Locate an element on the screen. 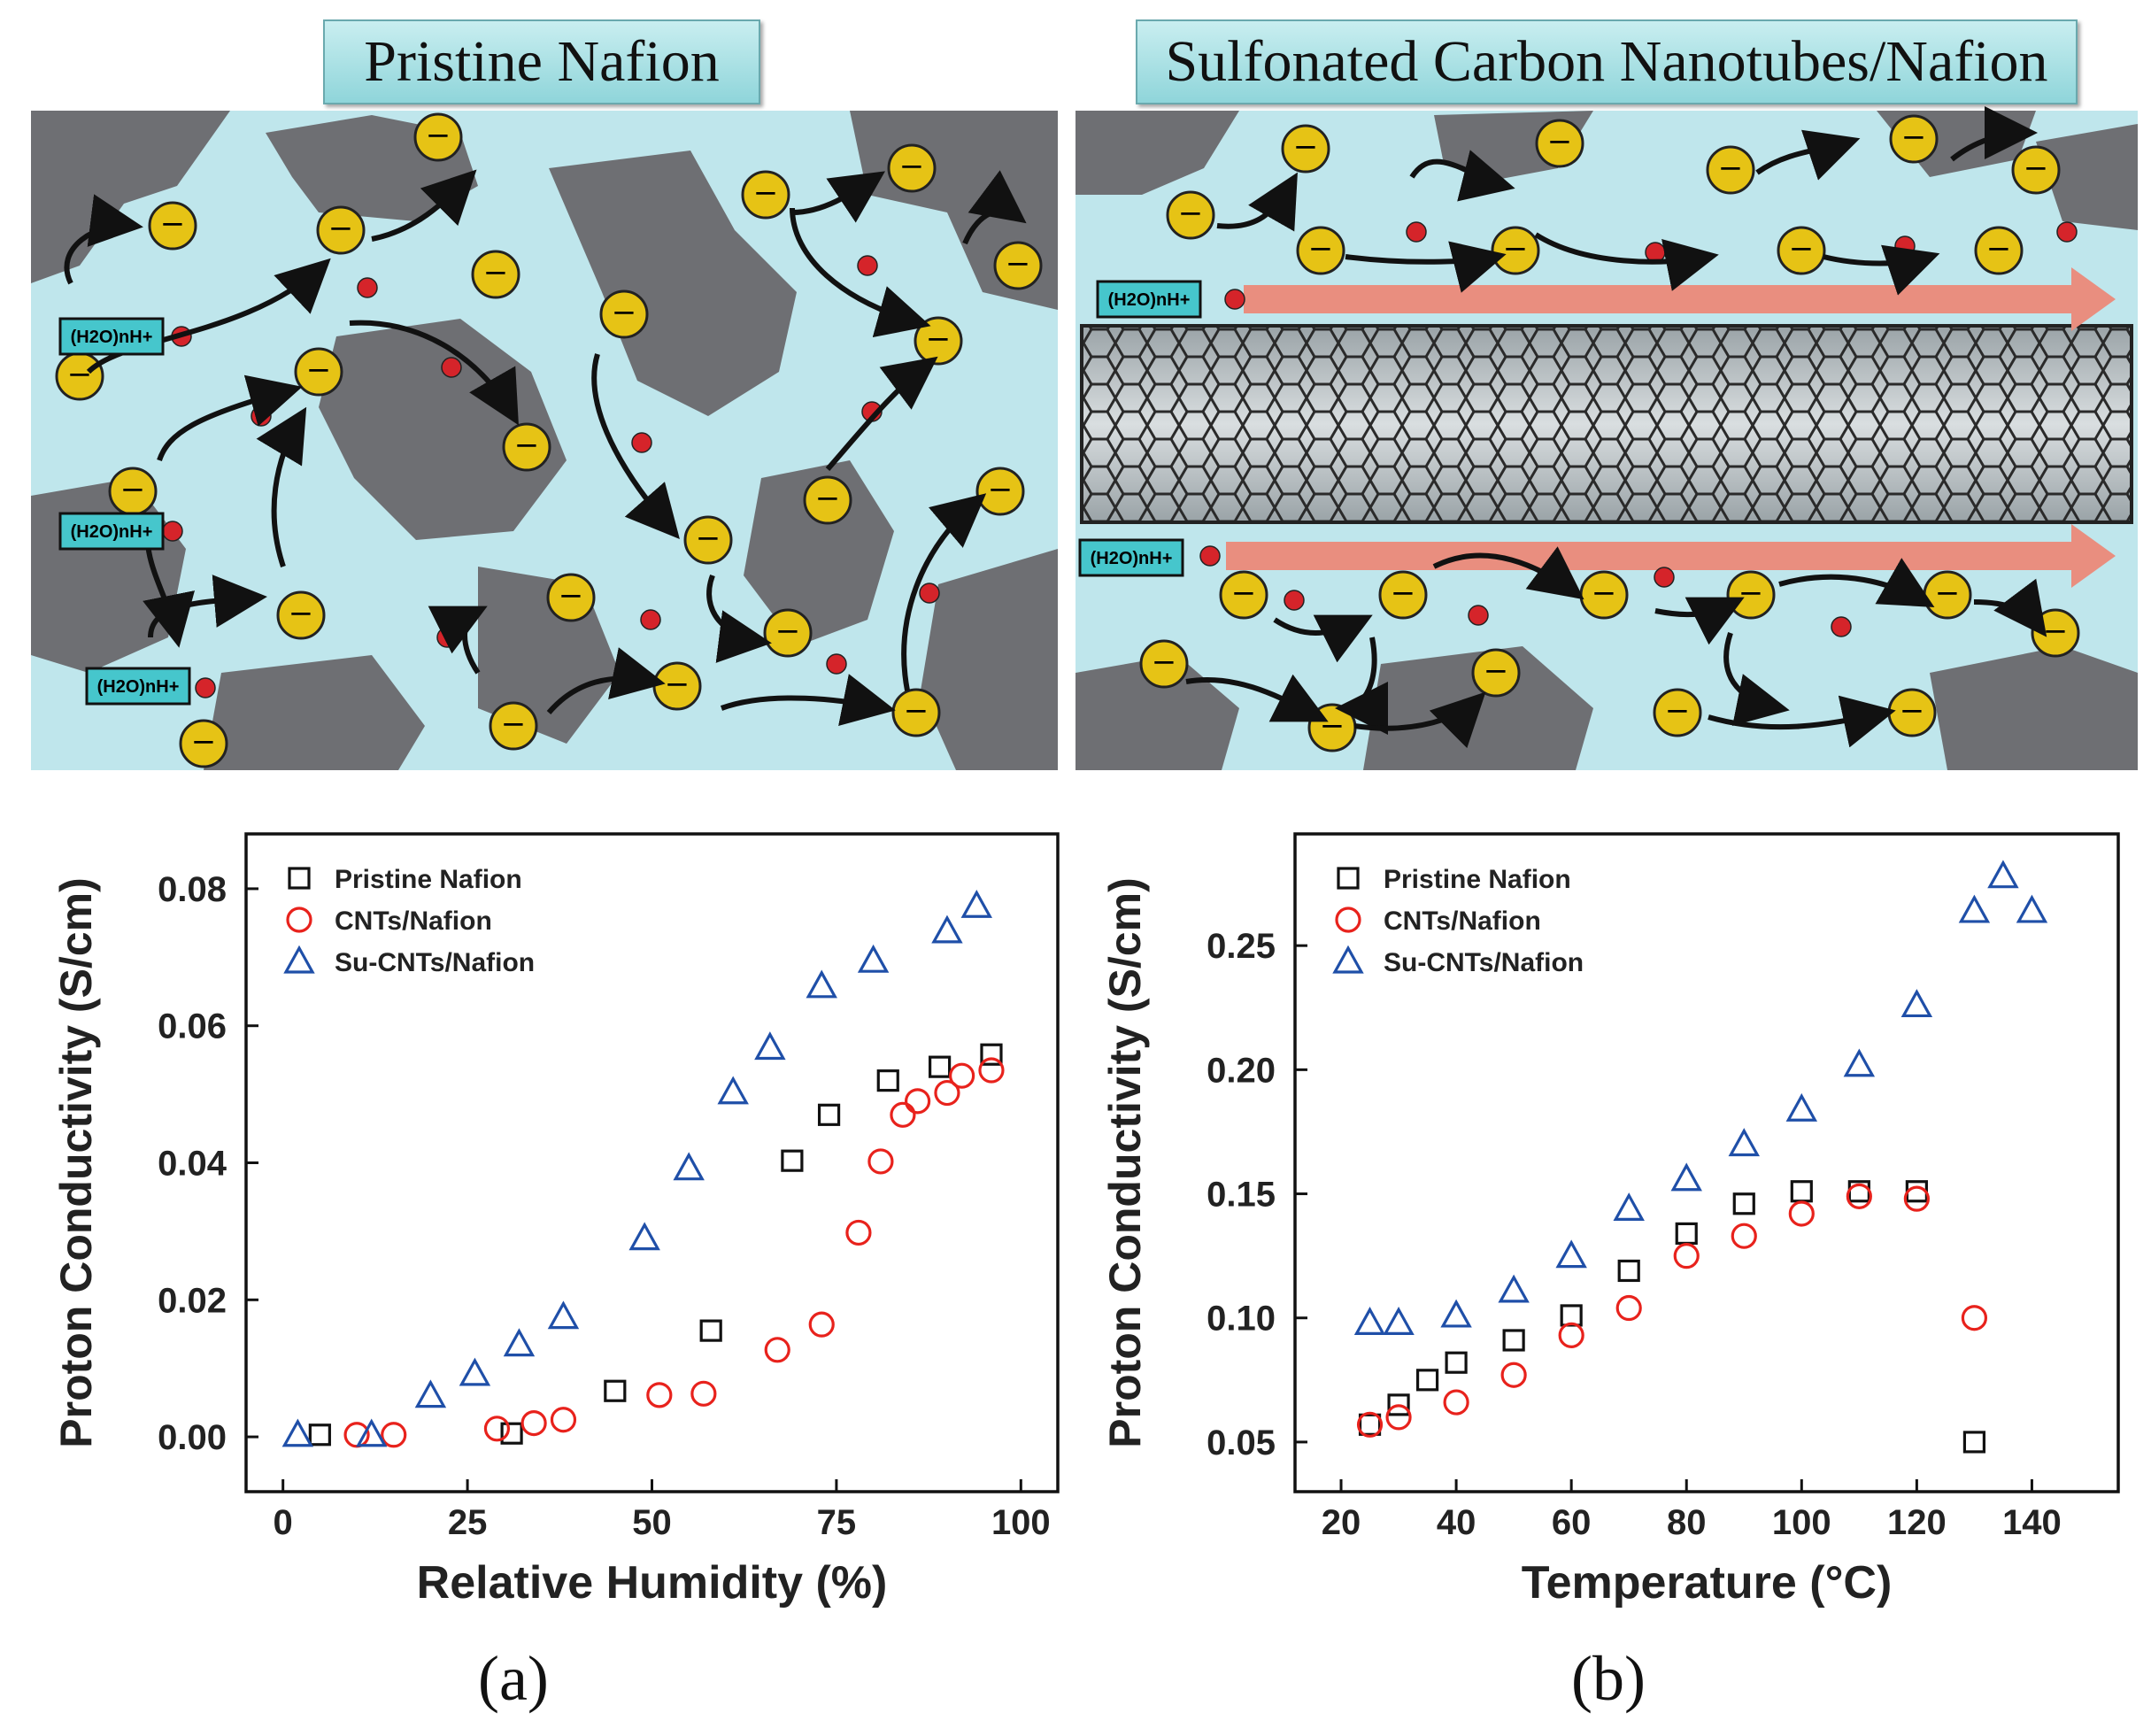  chart-a-series-triangle is located at coordinates (637, 1168).